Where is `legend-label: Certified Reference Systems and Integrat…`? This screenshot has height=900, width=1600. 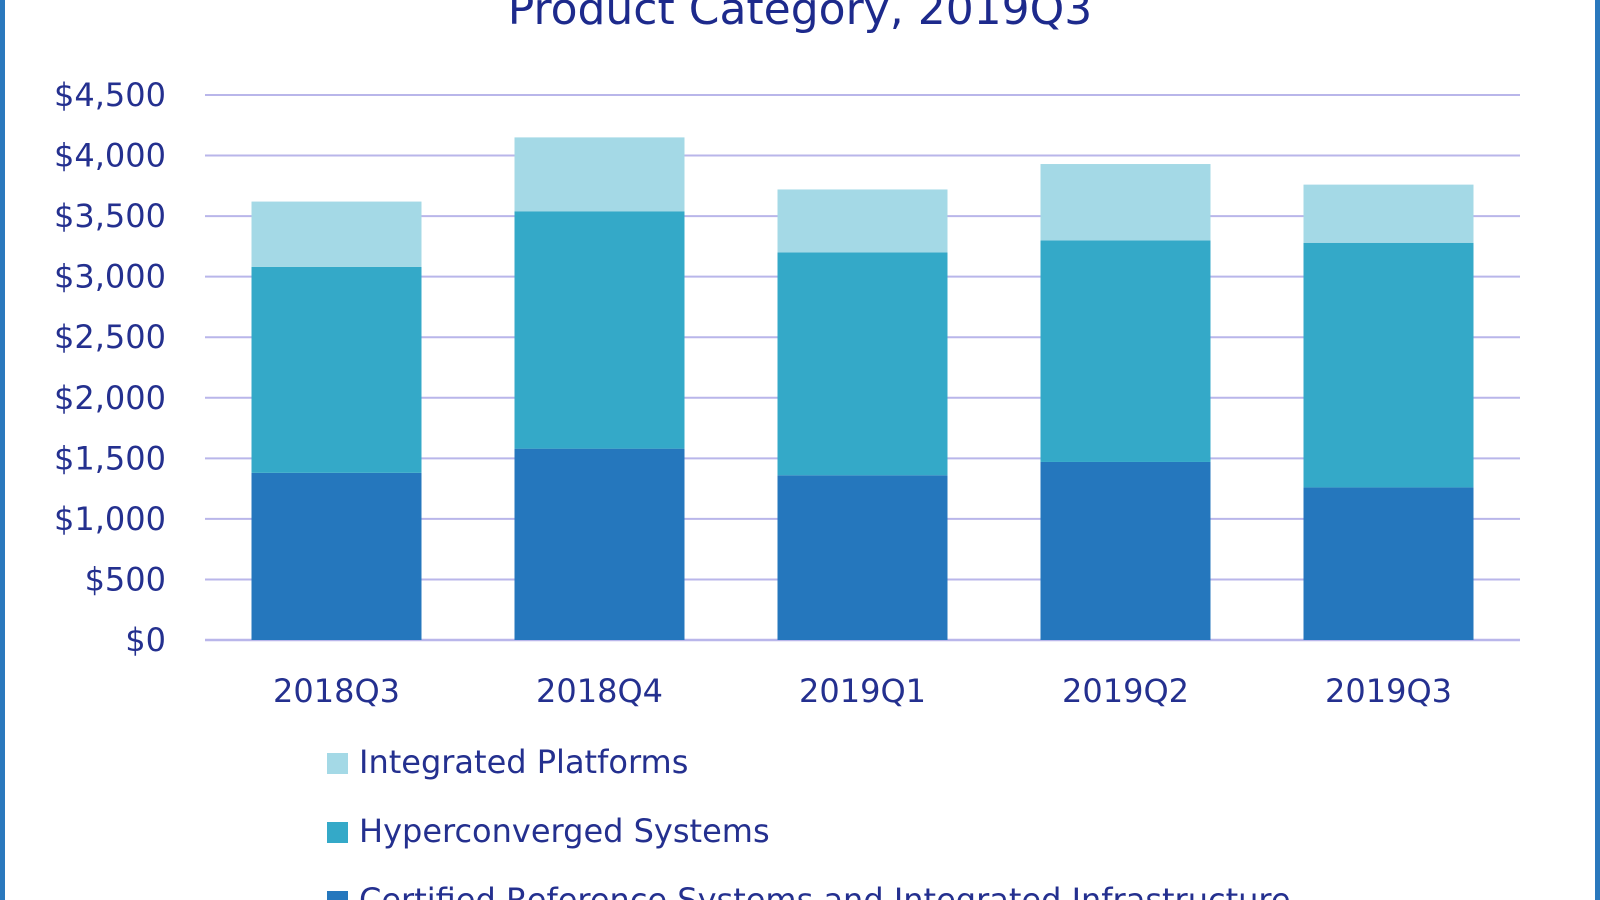
legend-label: Certified Reference Systems and Integrat… is located at coordinates (825, 890).